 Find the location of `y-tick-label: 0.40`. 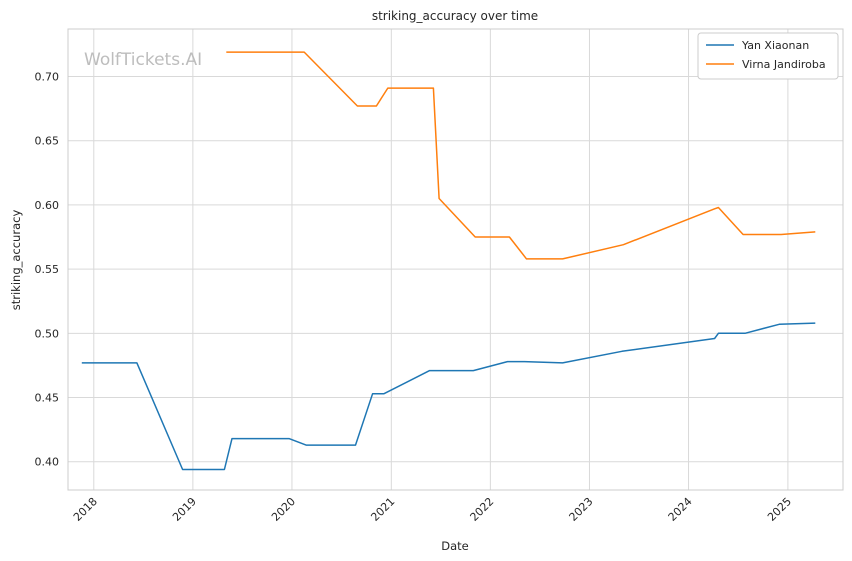

y-tick-label: 0.40 is located at coordinates (47, 462).